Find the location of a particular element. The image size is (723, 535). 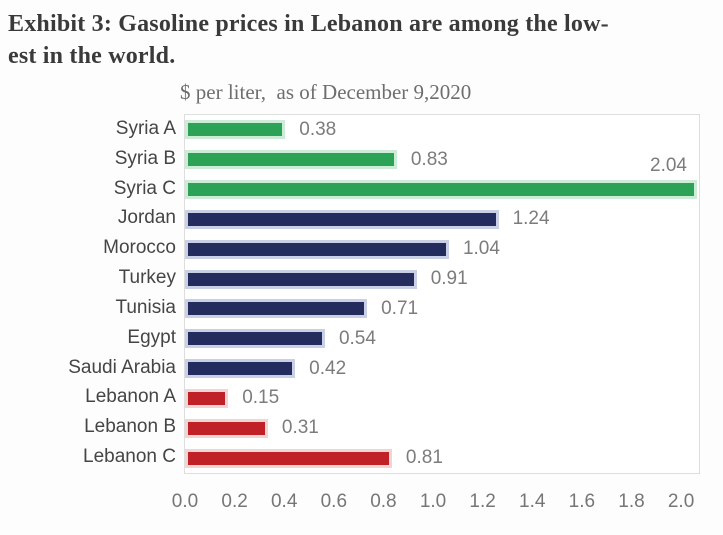

x-tick-label: 1.0 is located at coordinates (433, 501).